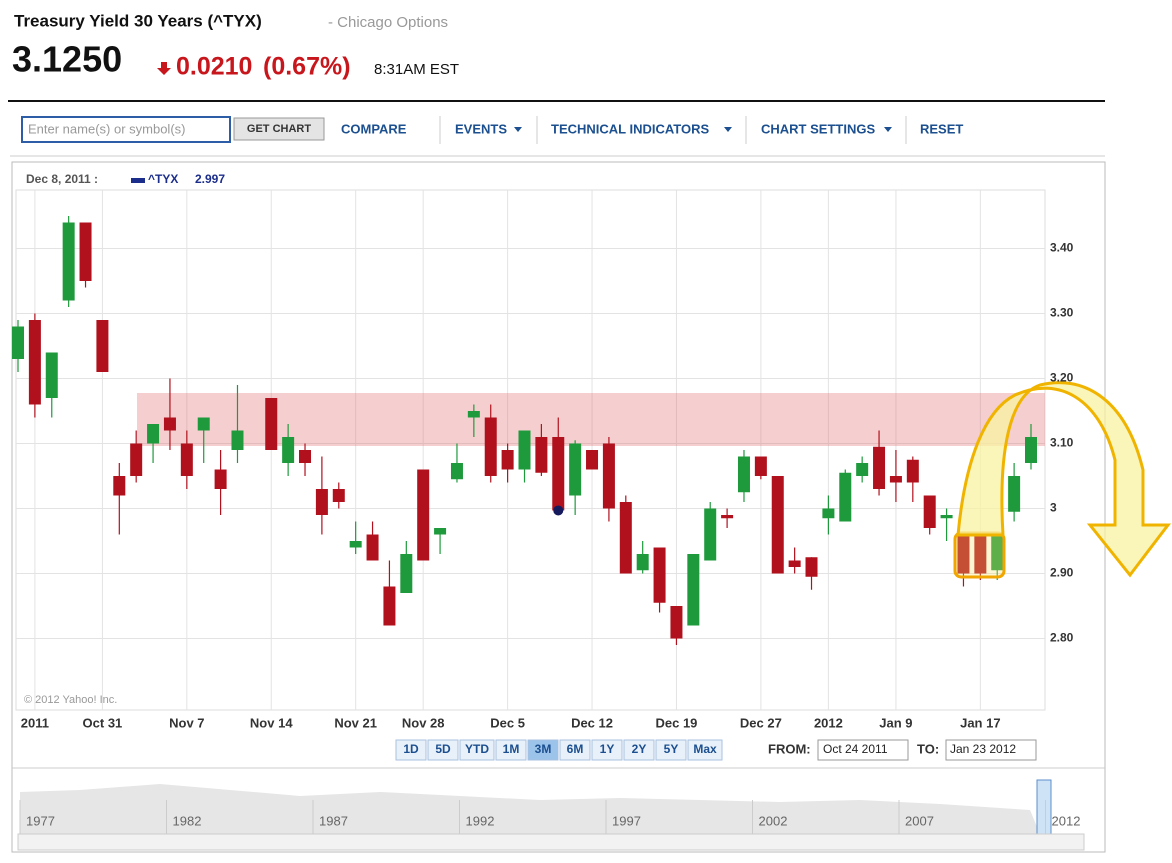 The image size is (1172, 863). Describe the element at coordinates (789, 748) in the screenshot. I see `from-label: FROM:` at that location.